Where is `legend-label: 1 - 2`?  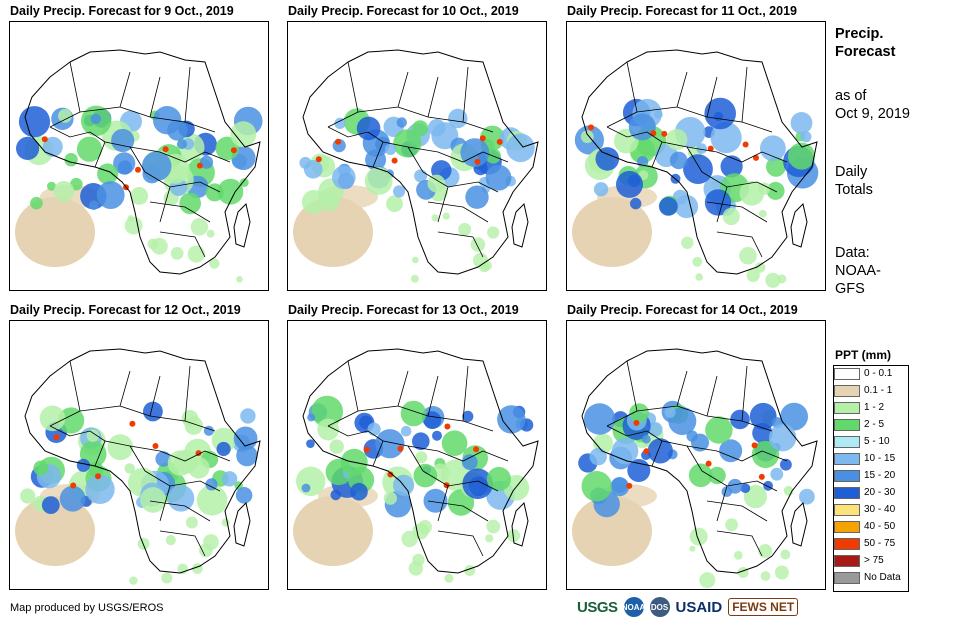 legend-label: 1 - 2 is located at coordinates (874, 407).